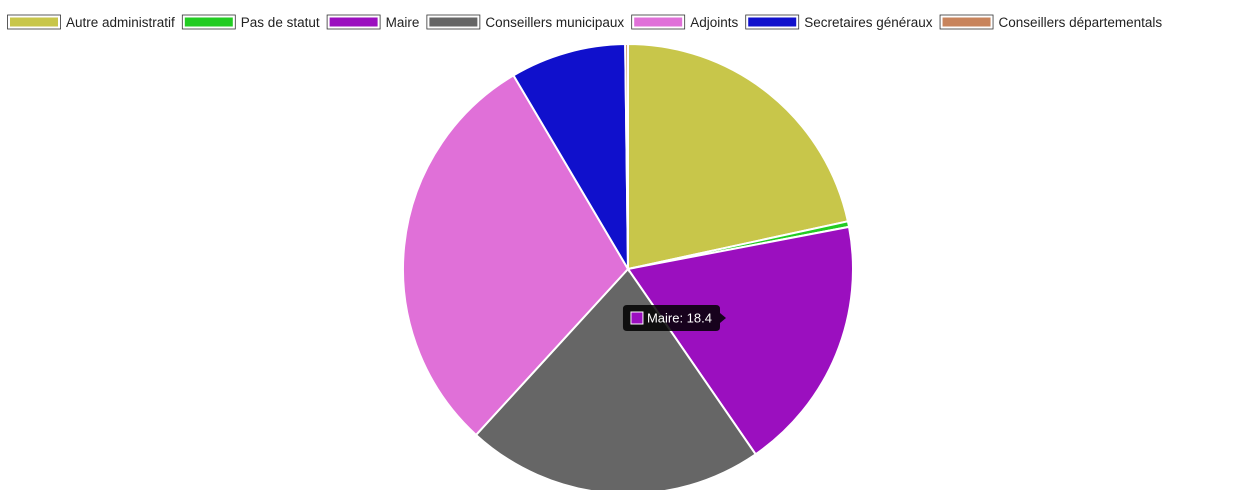 This screenshot has width=1248, height=490. I want to click on legend-item-autre-administratif: Autre administratif, so click(91, 22).